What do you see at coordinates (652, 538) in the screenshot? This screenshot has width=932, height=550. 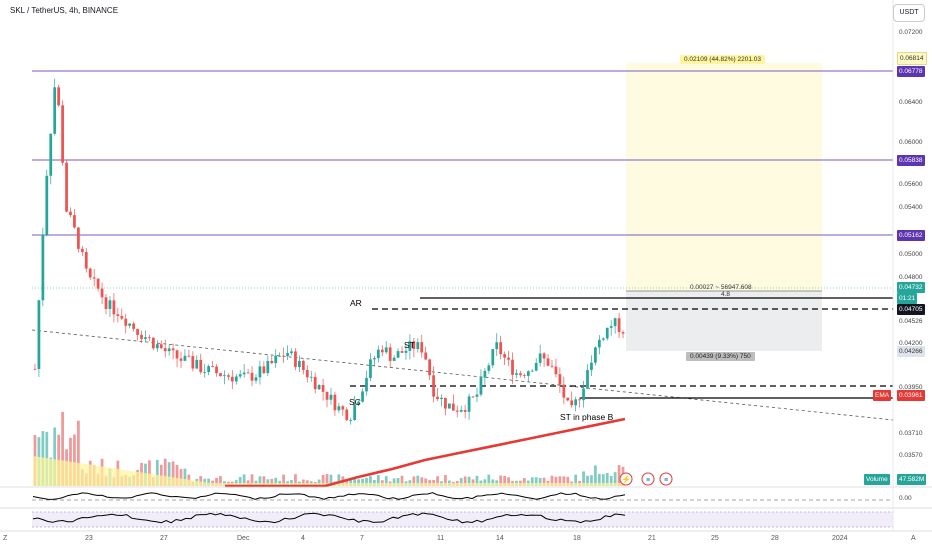 I see `time-tick: 21` at bounding box center [652, 538].